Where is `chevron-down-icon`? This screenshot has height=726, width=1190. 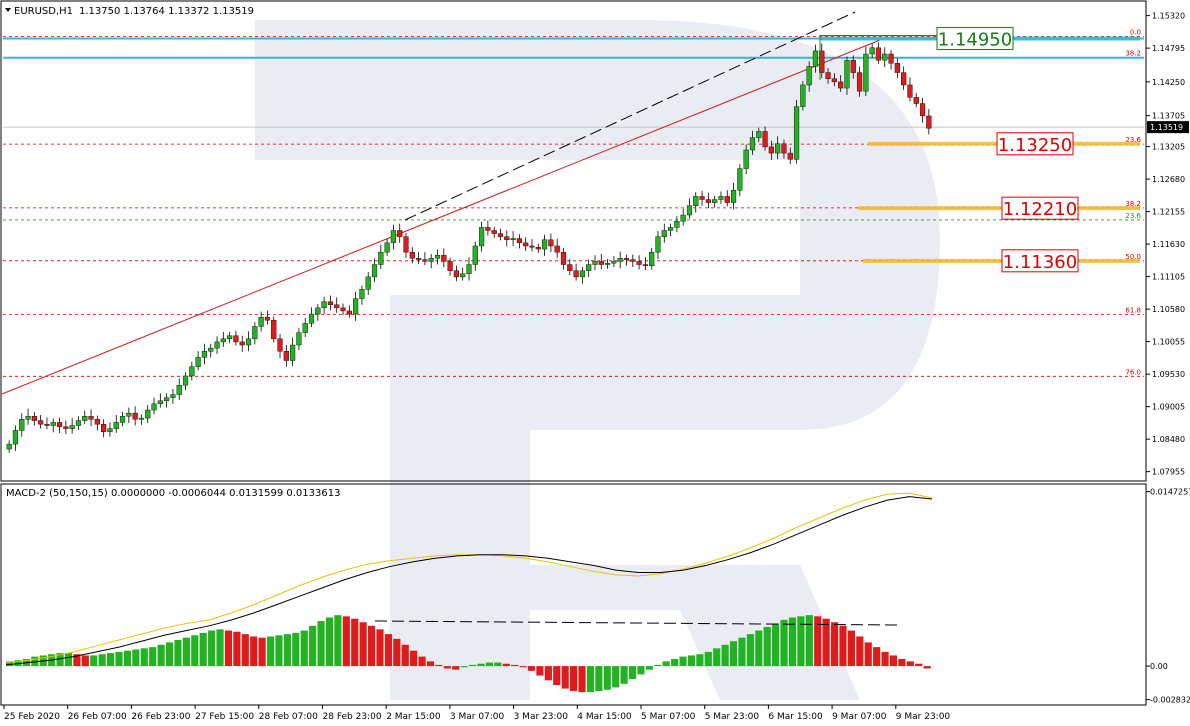 chevron-down-icon is located at coordinates (8, 10).